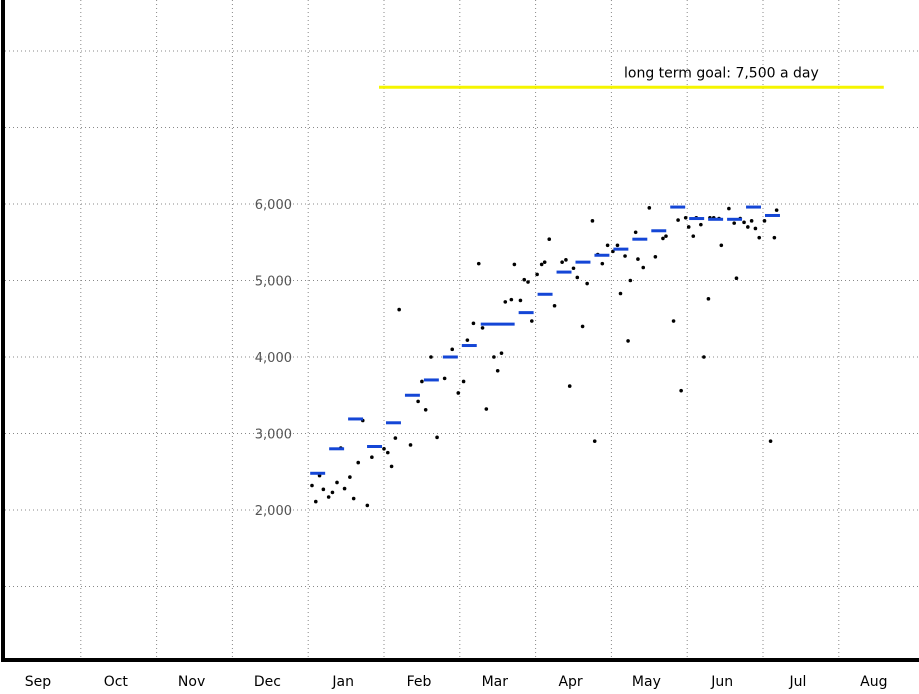 This screenshot has width=919, height=694. What do you see at coordinates (273, 358) in the screenshot?
I see `y-tick-label: 4,000` at bounding box center [273, 358].